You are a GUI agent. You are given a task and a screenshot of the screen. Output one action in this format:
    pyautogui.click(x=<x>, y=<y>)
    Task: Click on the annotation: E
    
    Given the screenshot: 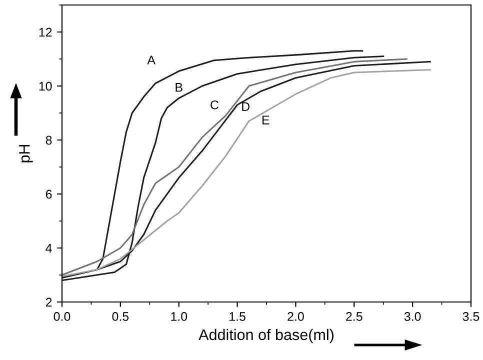 What is the action you would take?
    pyautogui.click(x=266, y=120)
    